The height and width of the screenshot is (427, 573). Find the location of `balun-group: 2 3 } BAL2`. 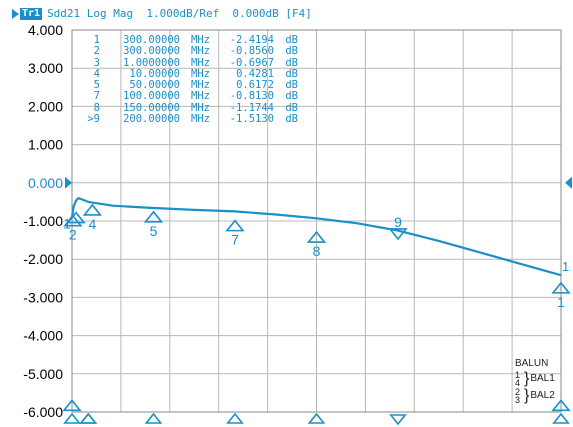

balun-group: 2 3 } BAL2 is located at coordinates (535, 396).